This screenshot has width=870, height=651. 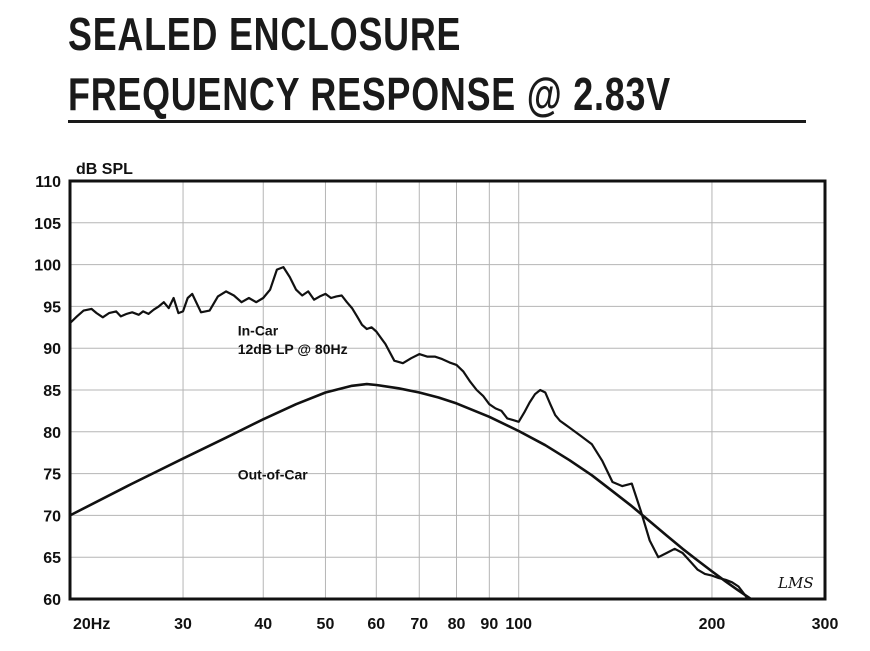 What do you see at coordinates (91, 624) in the screenshot?
I see `x-tick-label-20: 20Hz` at bounding box center [91, 624].